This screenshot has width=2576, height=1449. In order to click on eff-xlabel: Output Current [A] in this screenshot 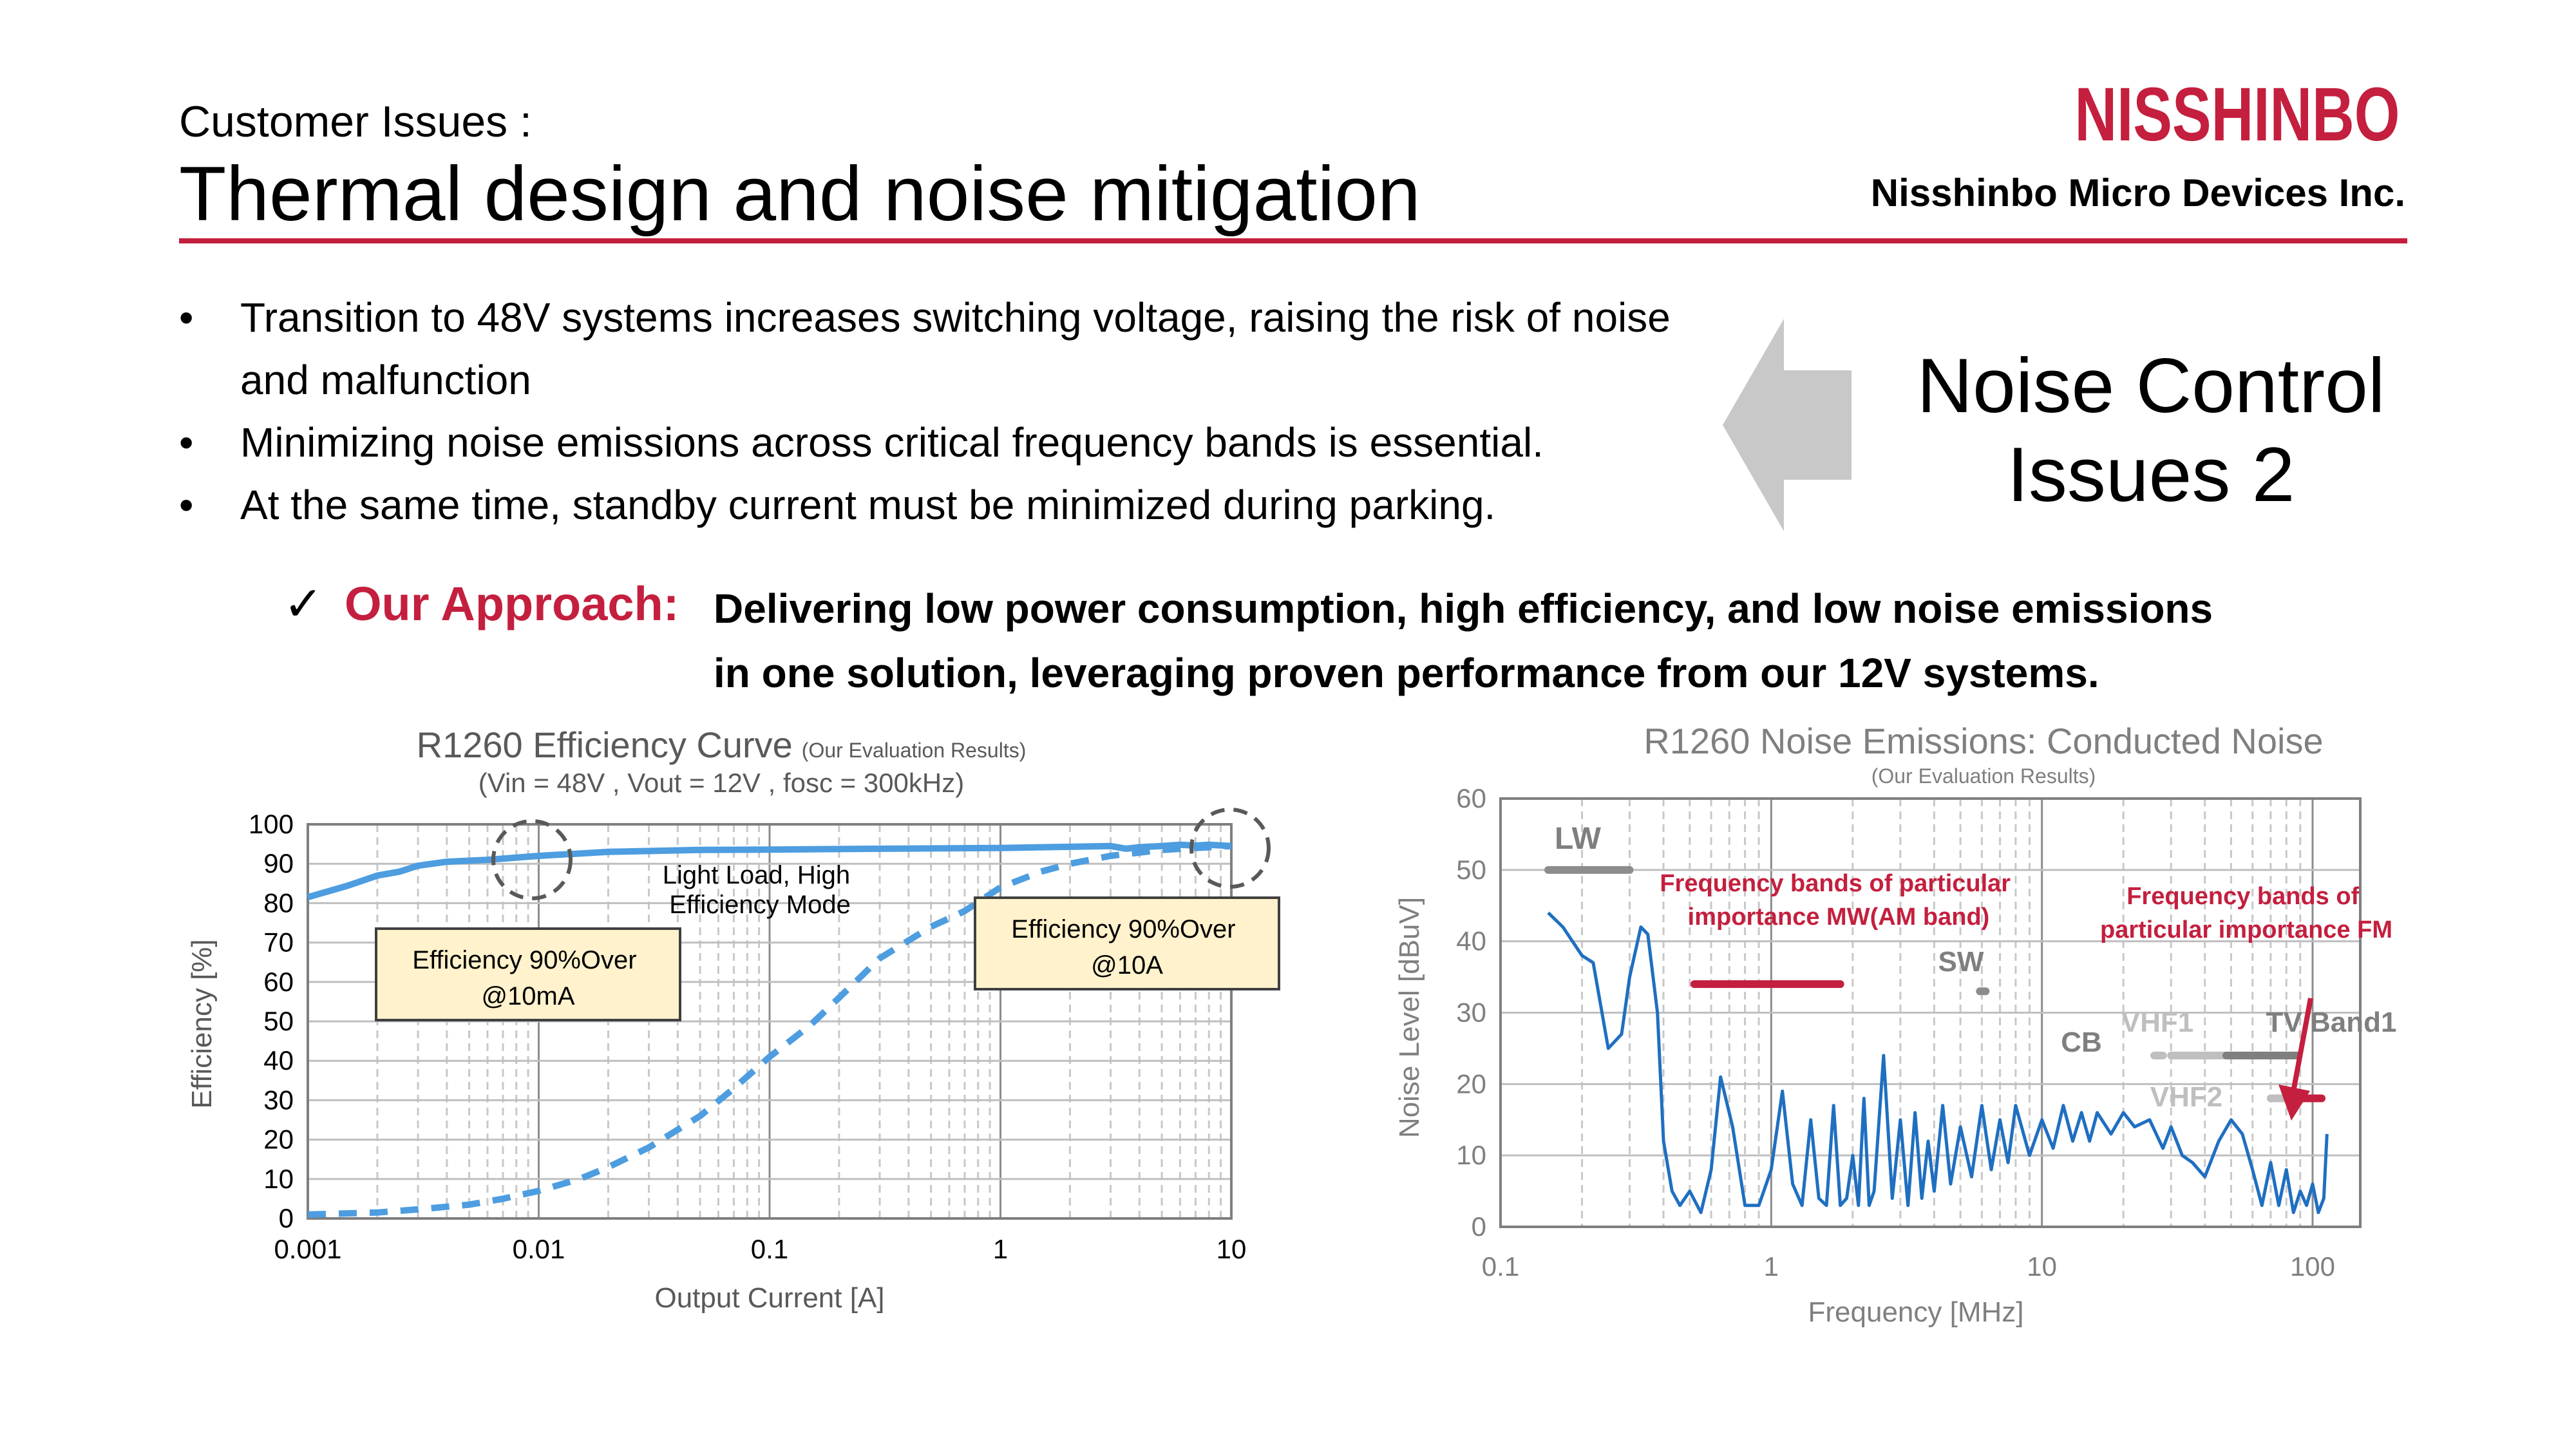, I will do `click(769, 1298)`.